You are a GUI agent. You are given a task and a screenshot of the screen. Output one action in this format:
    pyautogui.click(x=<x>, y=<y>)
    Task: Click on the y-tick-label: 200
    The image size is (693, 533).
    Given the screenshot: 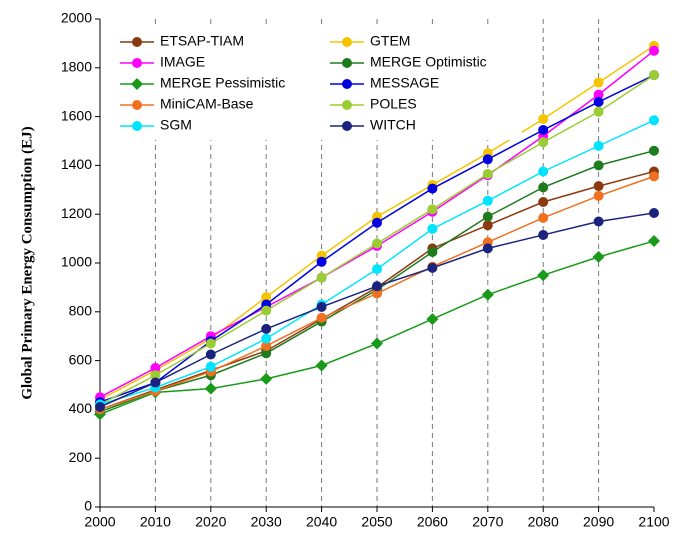 What is the action you would take?
    pyautogui.click(x=81, y=457)
    